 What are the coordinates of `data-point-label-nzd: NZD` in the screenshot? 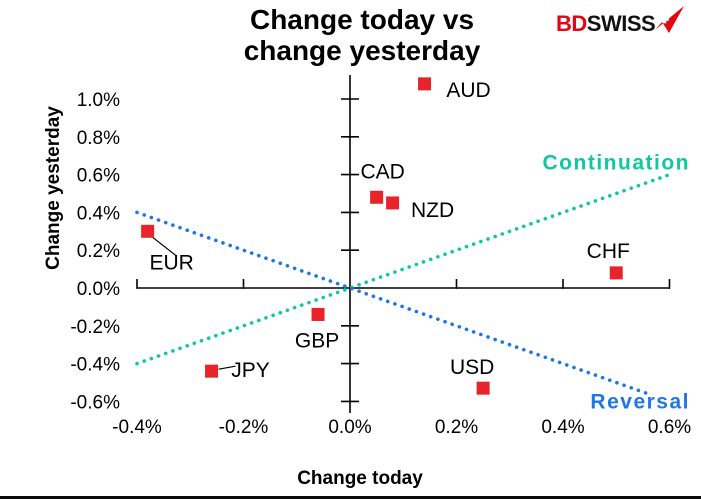 It's located at (432, 210).